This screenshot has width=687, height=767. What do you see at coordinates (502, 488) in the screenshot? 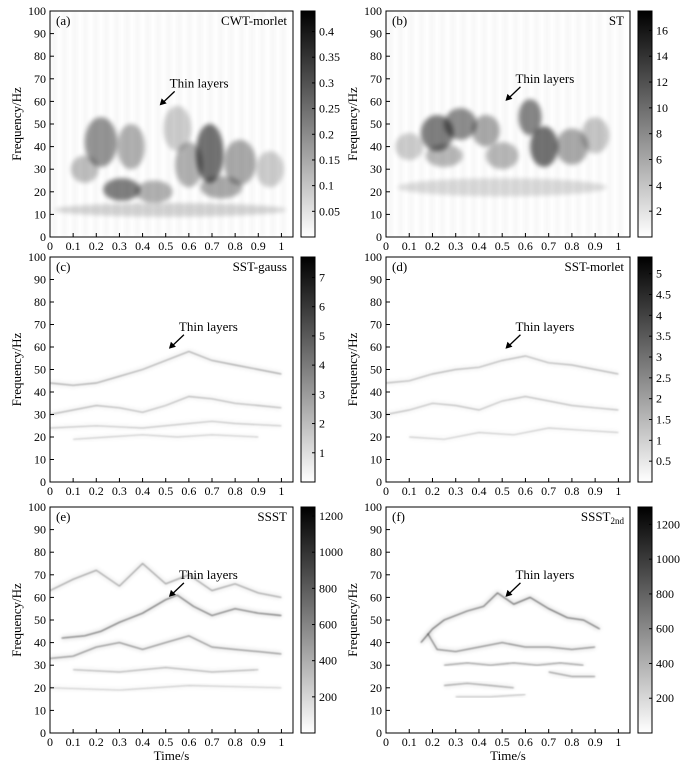
I see `x-axis: 0 0.1 0.2 0.3 0.4 0.5 0.6 0.7 0.8 0.9 1` at bounding box center [502, 488].